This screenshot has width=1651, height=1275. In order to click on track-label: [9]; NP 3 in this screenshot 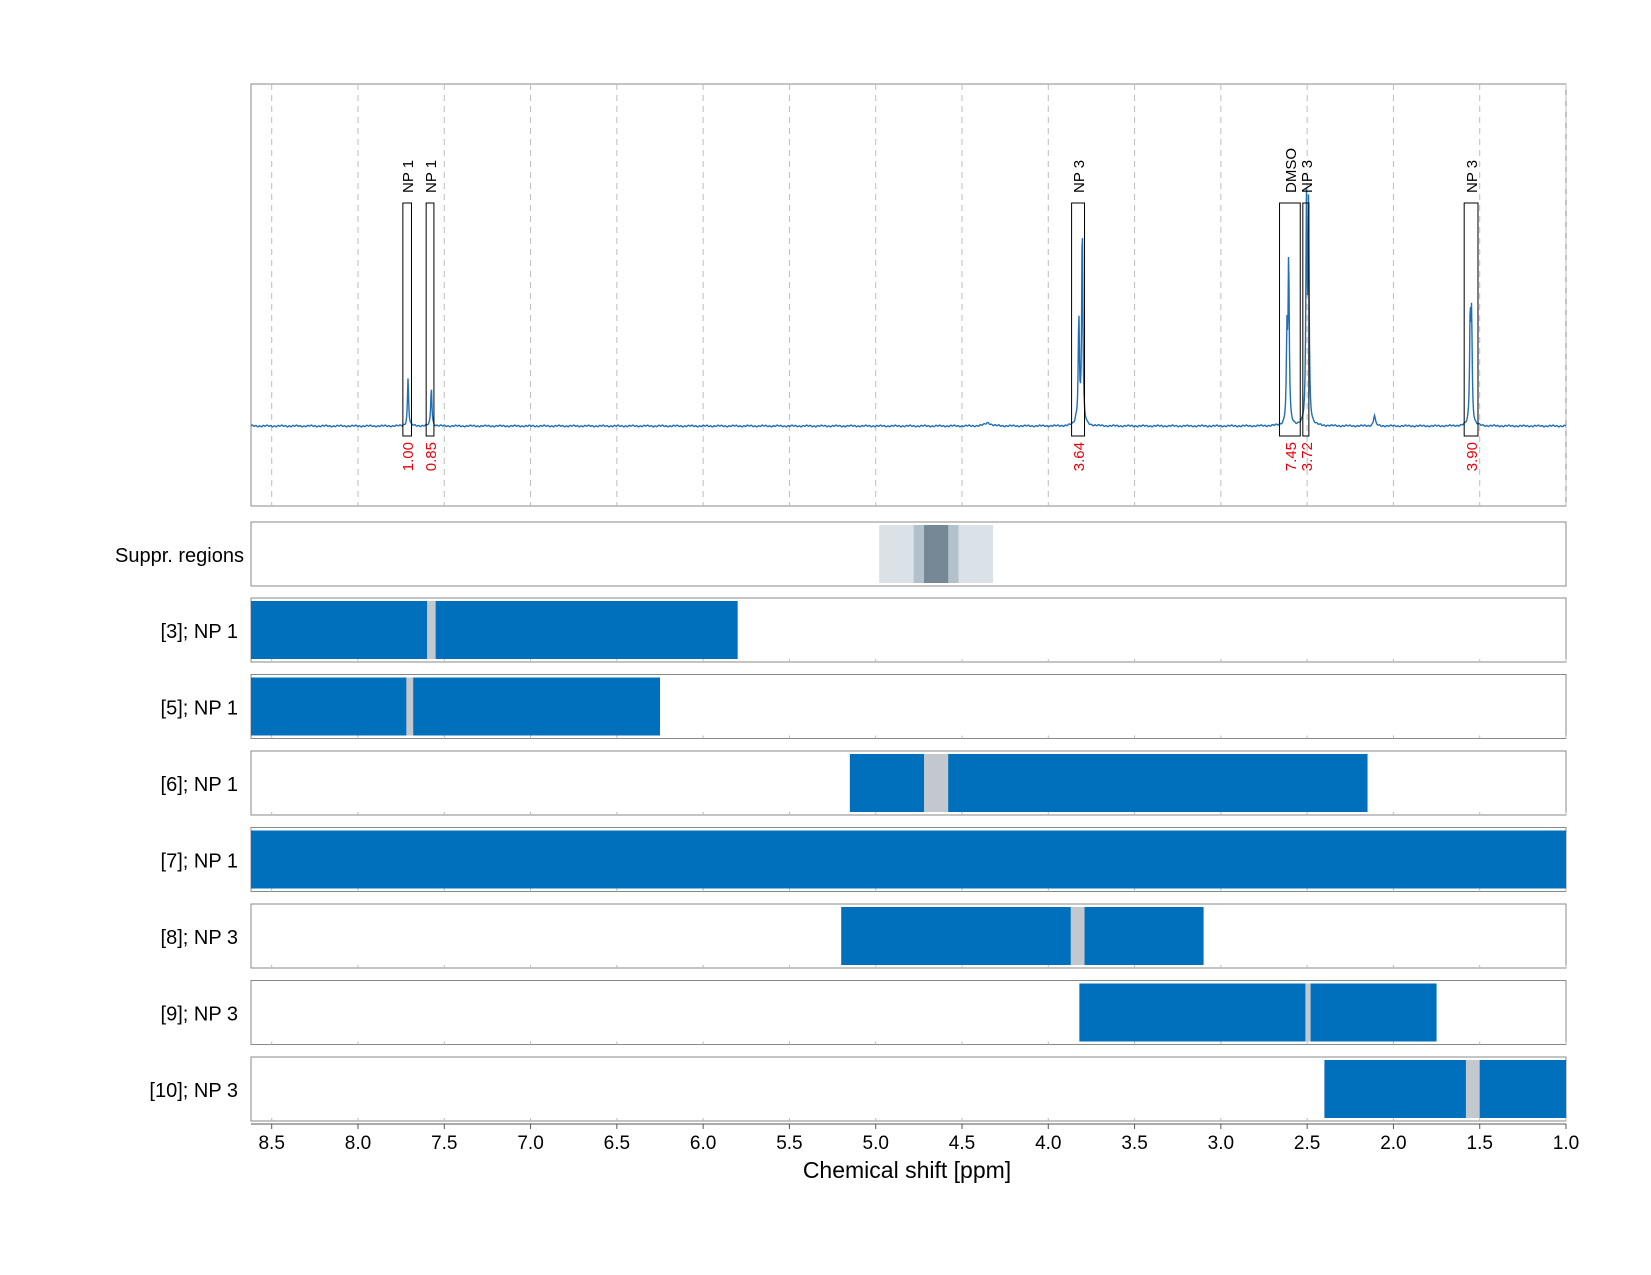, I will do `click(199, 1015)`.